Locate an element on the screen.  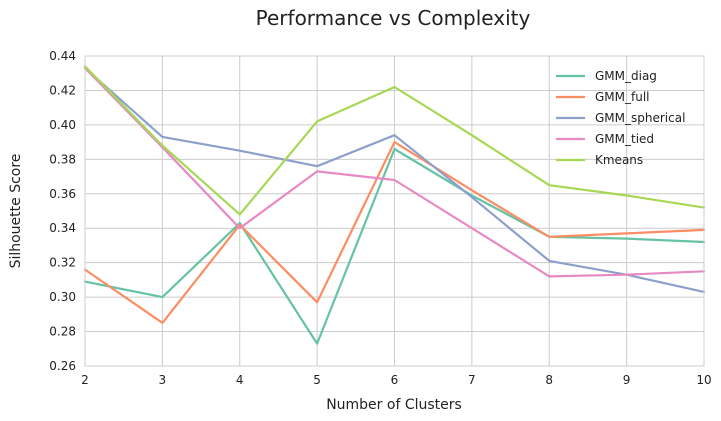
legend-label: Kmeans is located at coordinates (619, 160).